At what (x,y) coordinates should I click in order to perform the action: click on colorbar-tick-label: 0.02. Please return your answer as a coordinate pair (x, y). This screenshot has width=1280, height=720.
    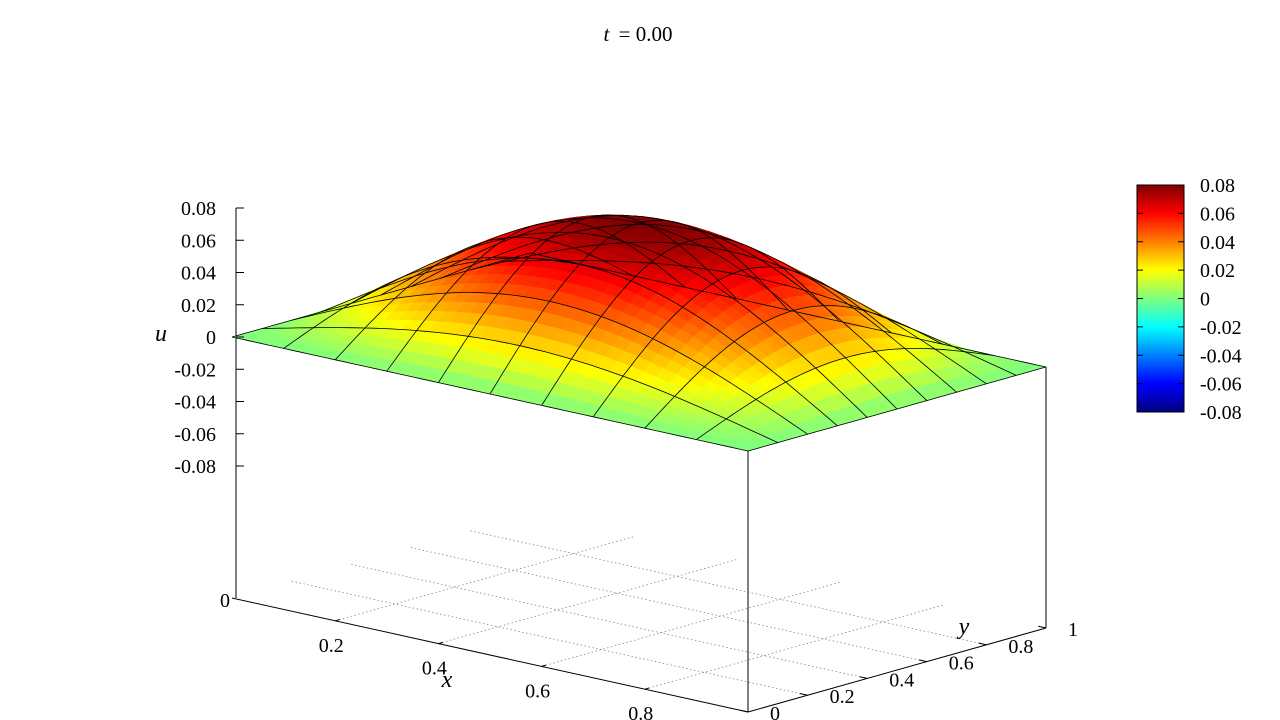
    Looking at the image, I should click on (1217, 271).